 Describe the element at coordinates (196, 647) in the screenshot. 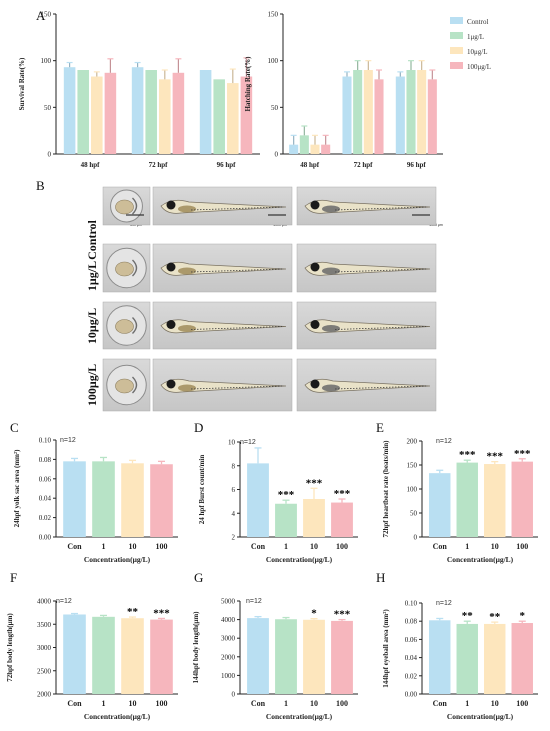

I see `y-axis-title: 144hpf body length(μm)` at that location.